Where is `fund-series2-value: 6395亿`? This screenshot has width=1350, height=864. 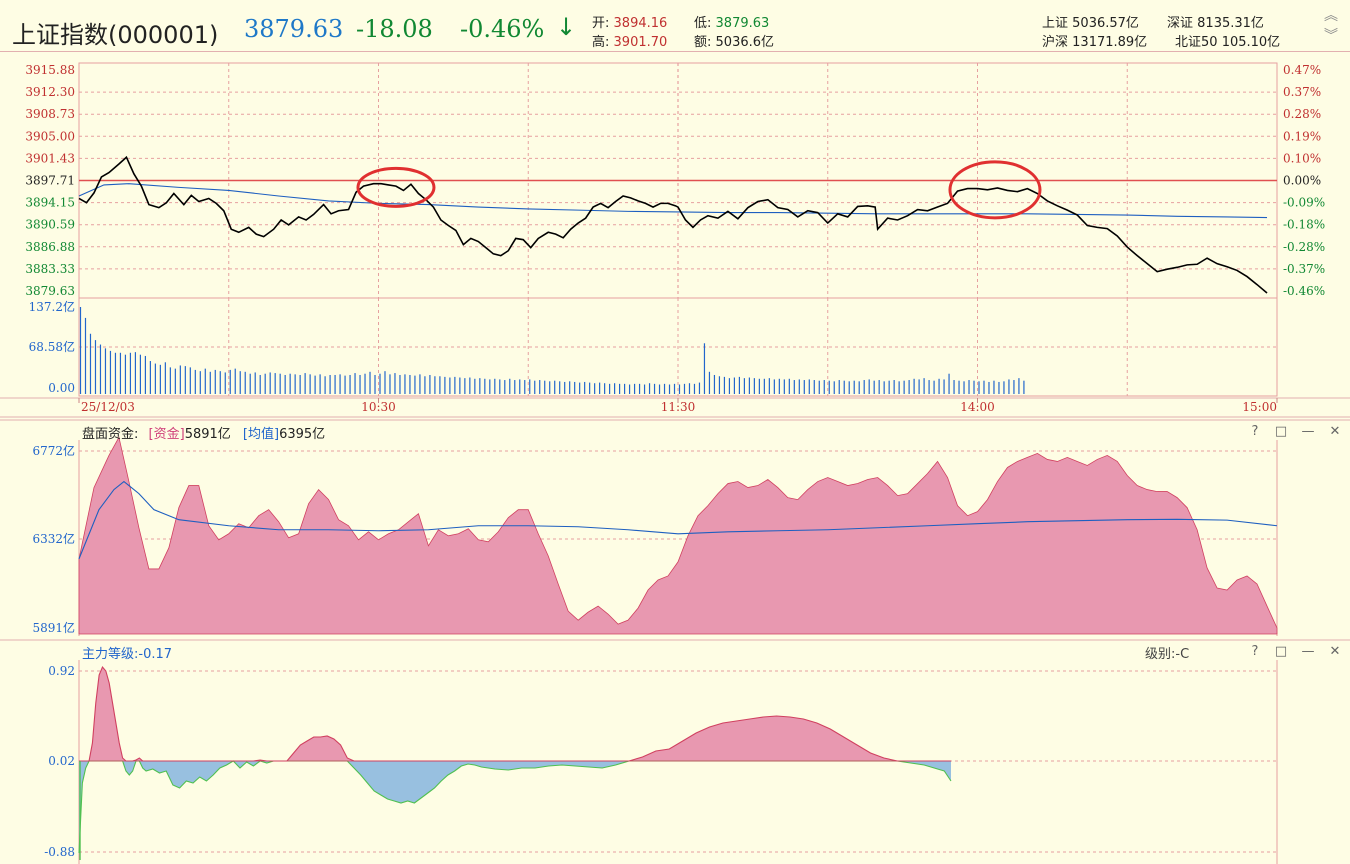 fund-series2-value: 6395亿 is located at coordinates (302, 434).